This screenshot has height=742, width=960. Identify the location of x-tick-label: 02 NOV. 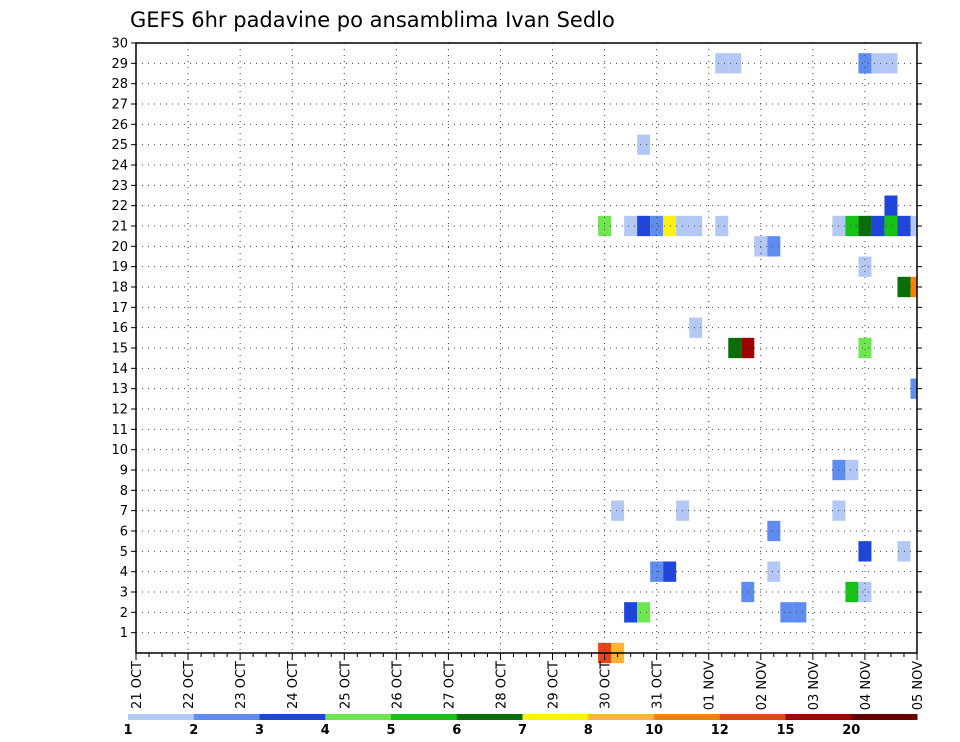
(762, 685).